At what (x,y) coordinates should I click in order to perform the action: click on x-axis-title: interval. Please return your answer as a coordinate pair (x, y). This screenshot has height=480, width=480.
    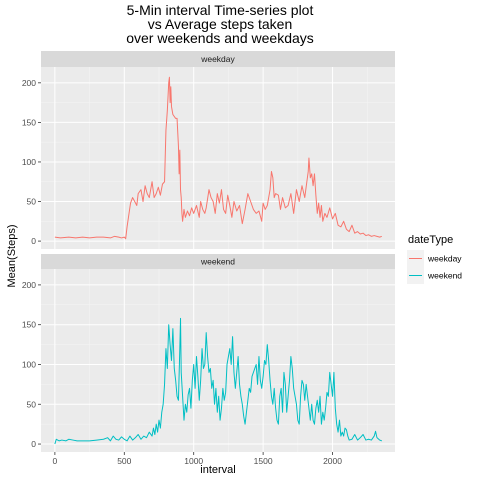
    Looking at the image, I should click on (217, 470).